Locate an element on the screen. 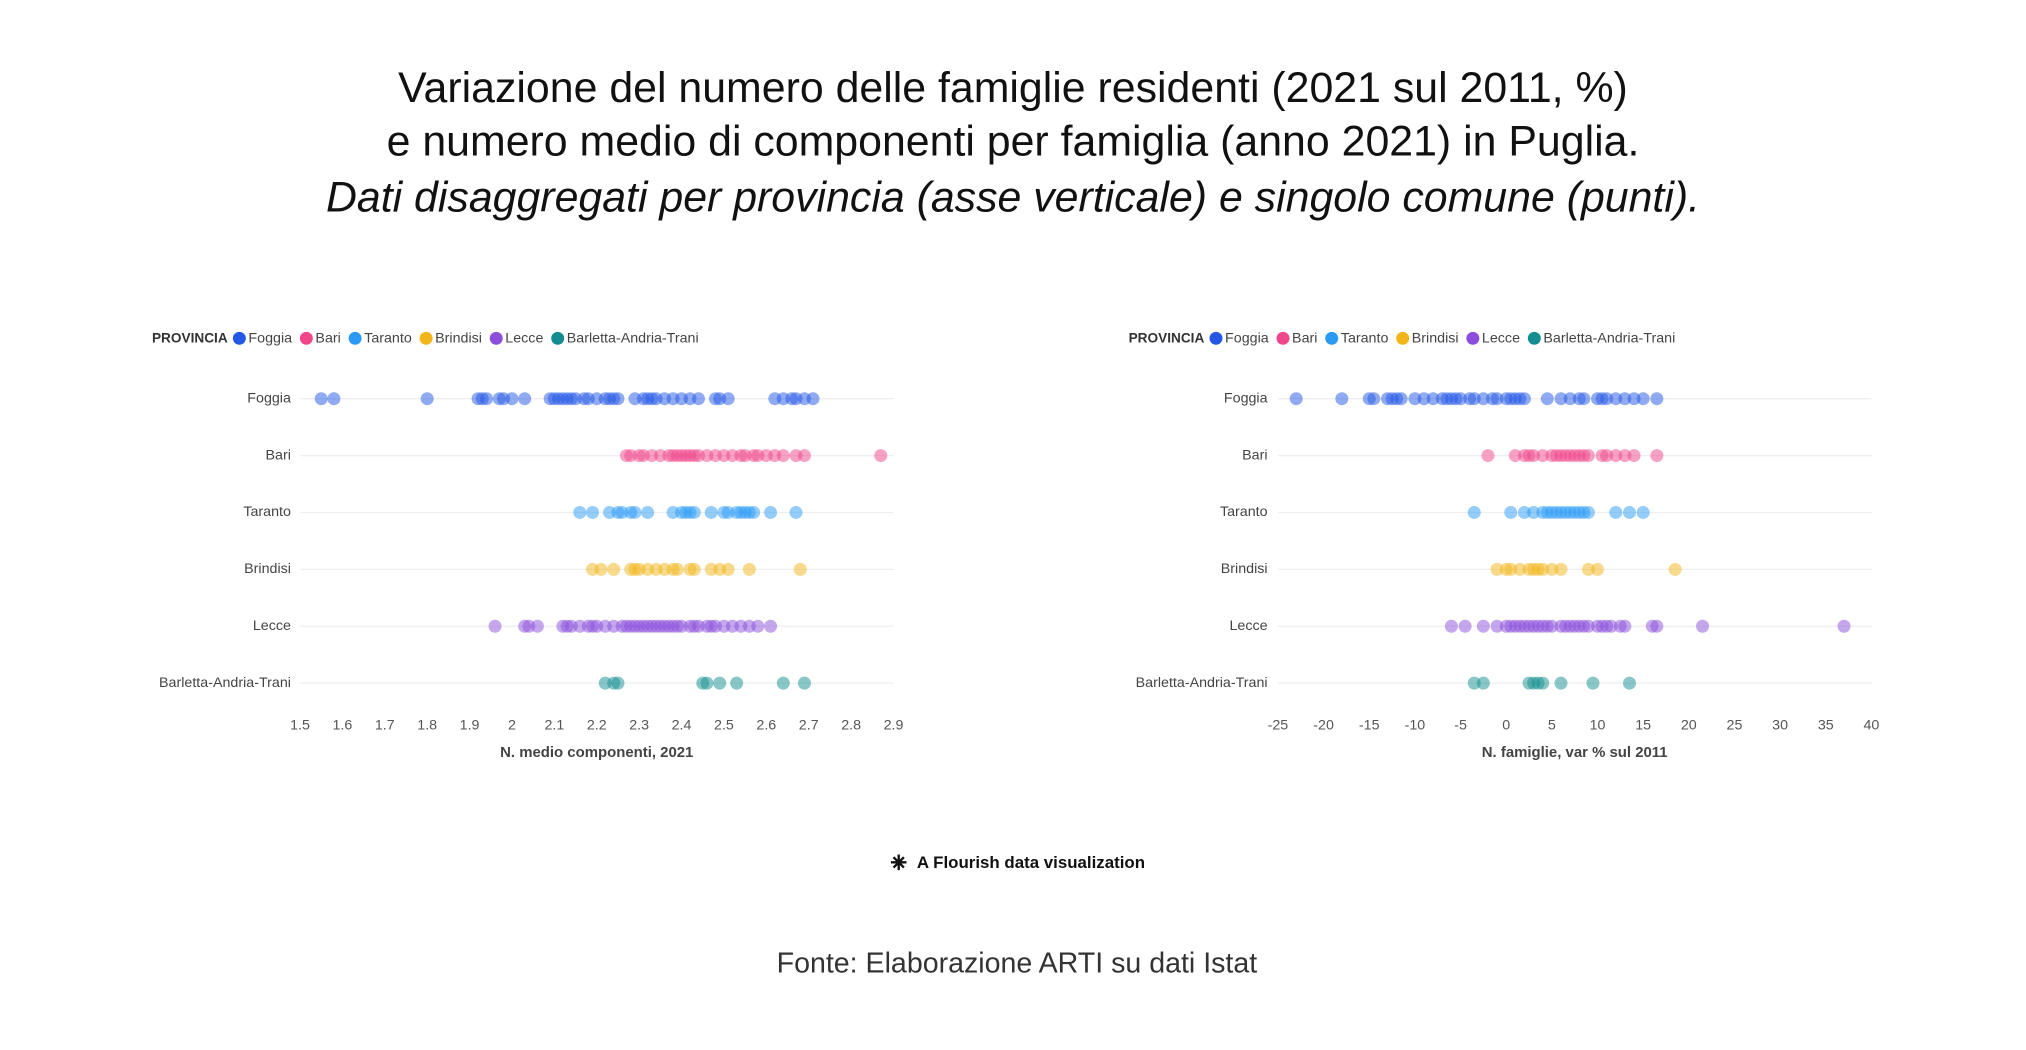  x-tick-label: 5 is located at coordinates (1552, 726).